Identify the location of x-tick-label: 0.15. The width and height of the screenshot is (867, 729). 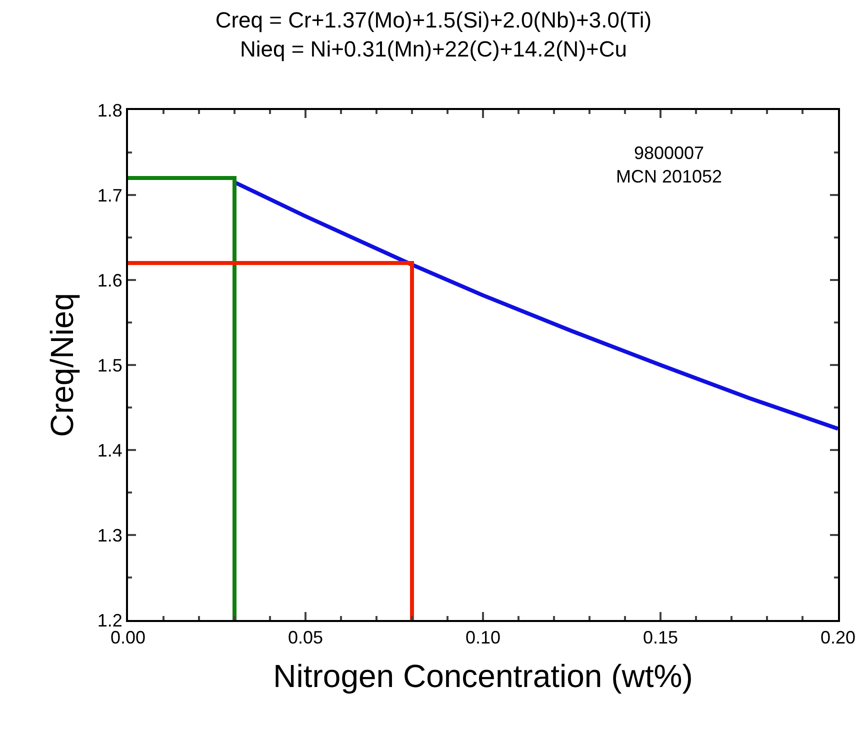
(660, 638).